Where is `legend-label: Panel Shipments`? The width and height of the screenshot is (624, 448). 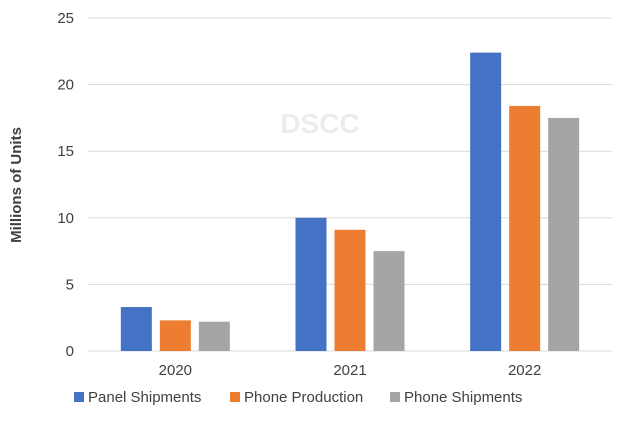
legend-label: Panel Shipments is located at coordinates (144, 397).